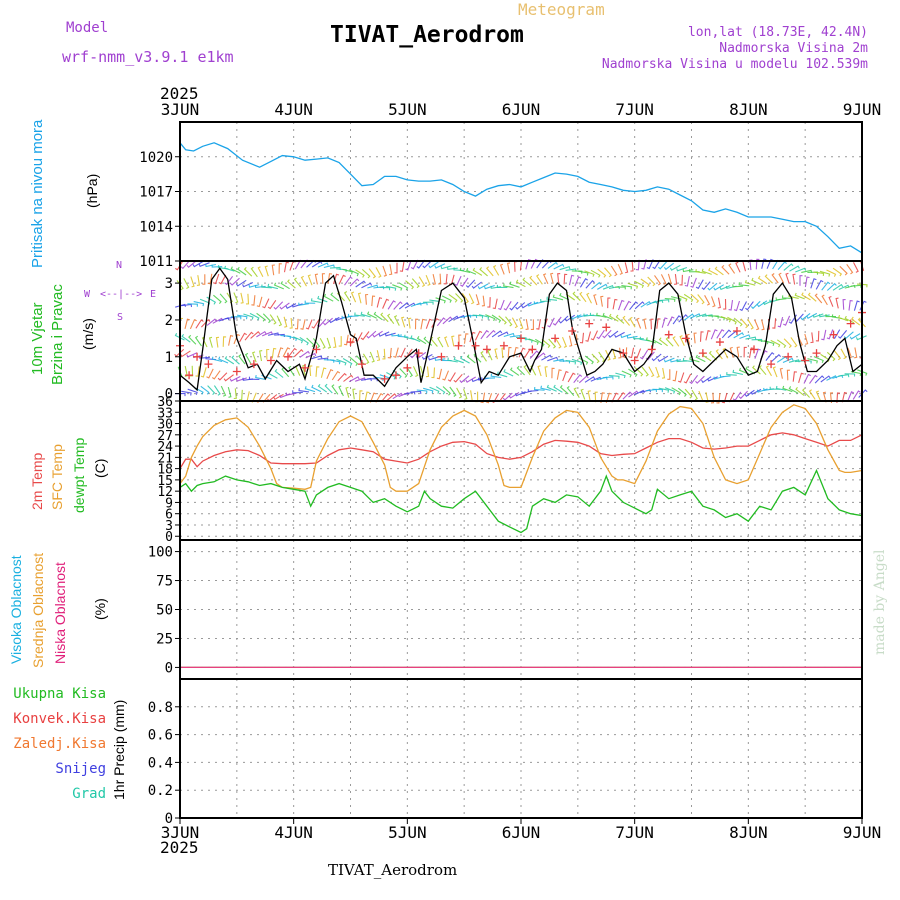 This screenshot has width=900, height=900. Describe the element at coordinates (165, 425) in the screenshot. I see `y-tick-label: 30` at that location.